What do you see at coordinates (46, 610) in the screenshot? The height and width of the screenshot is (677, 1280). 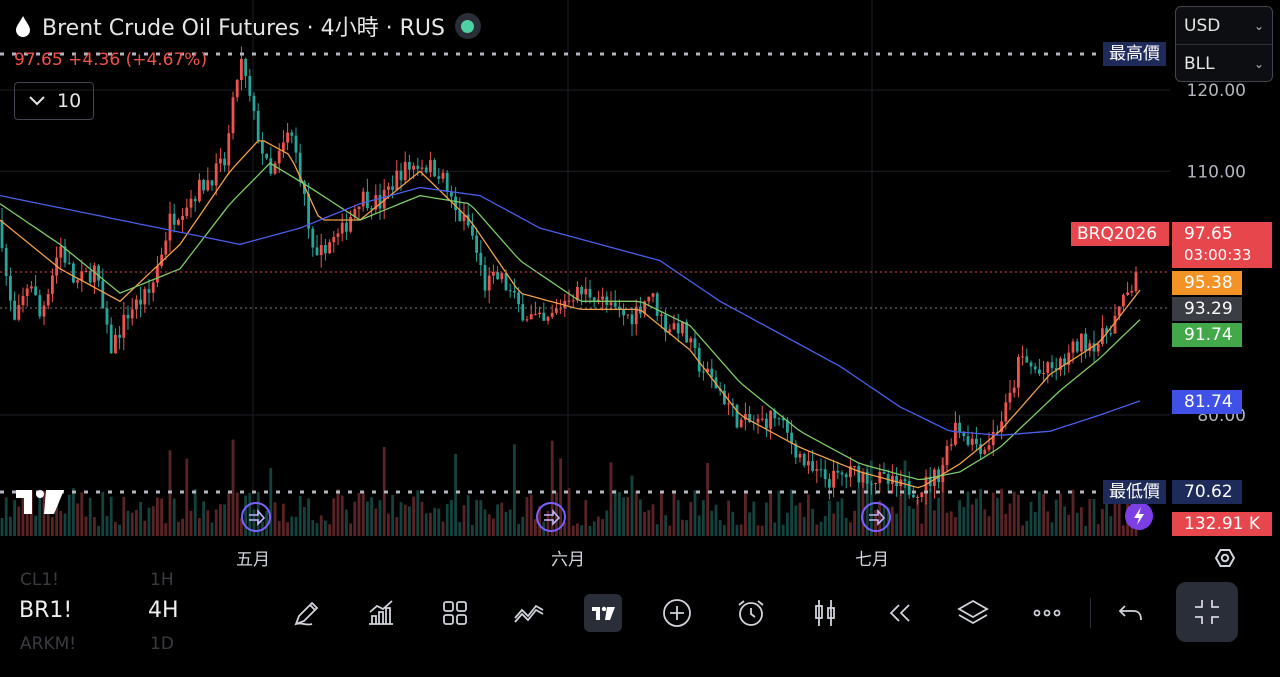 I see `symbol-button: BR1!` at bounding box center [46, 610].